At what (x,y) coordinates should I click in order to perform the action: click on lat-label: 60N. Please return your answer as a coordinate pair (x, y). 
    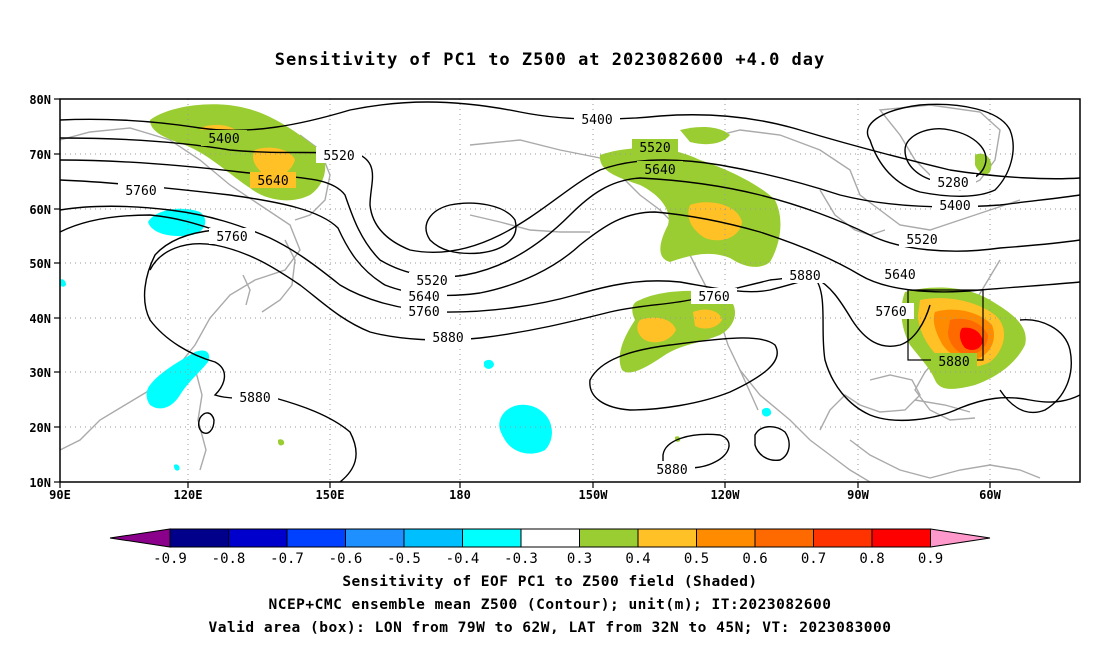
    Looking at the image, I should click on (40, 210).